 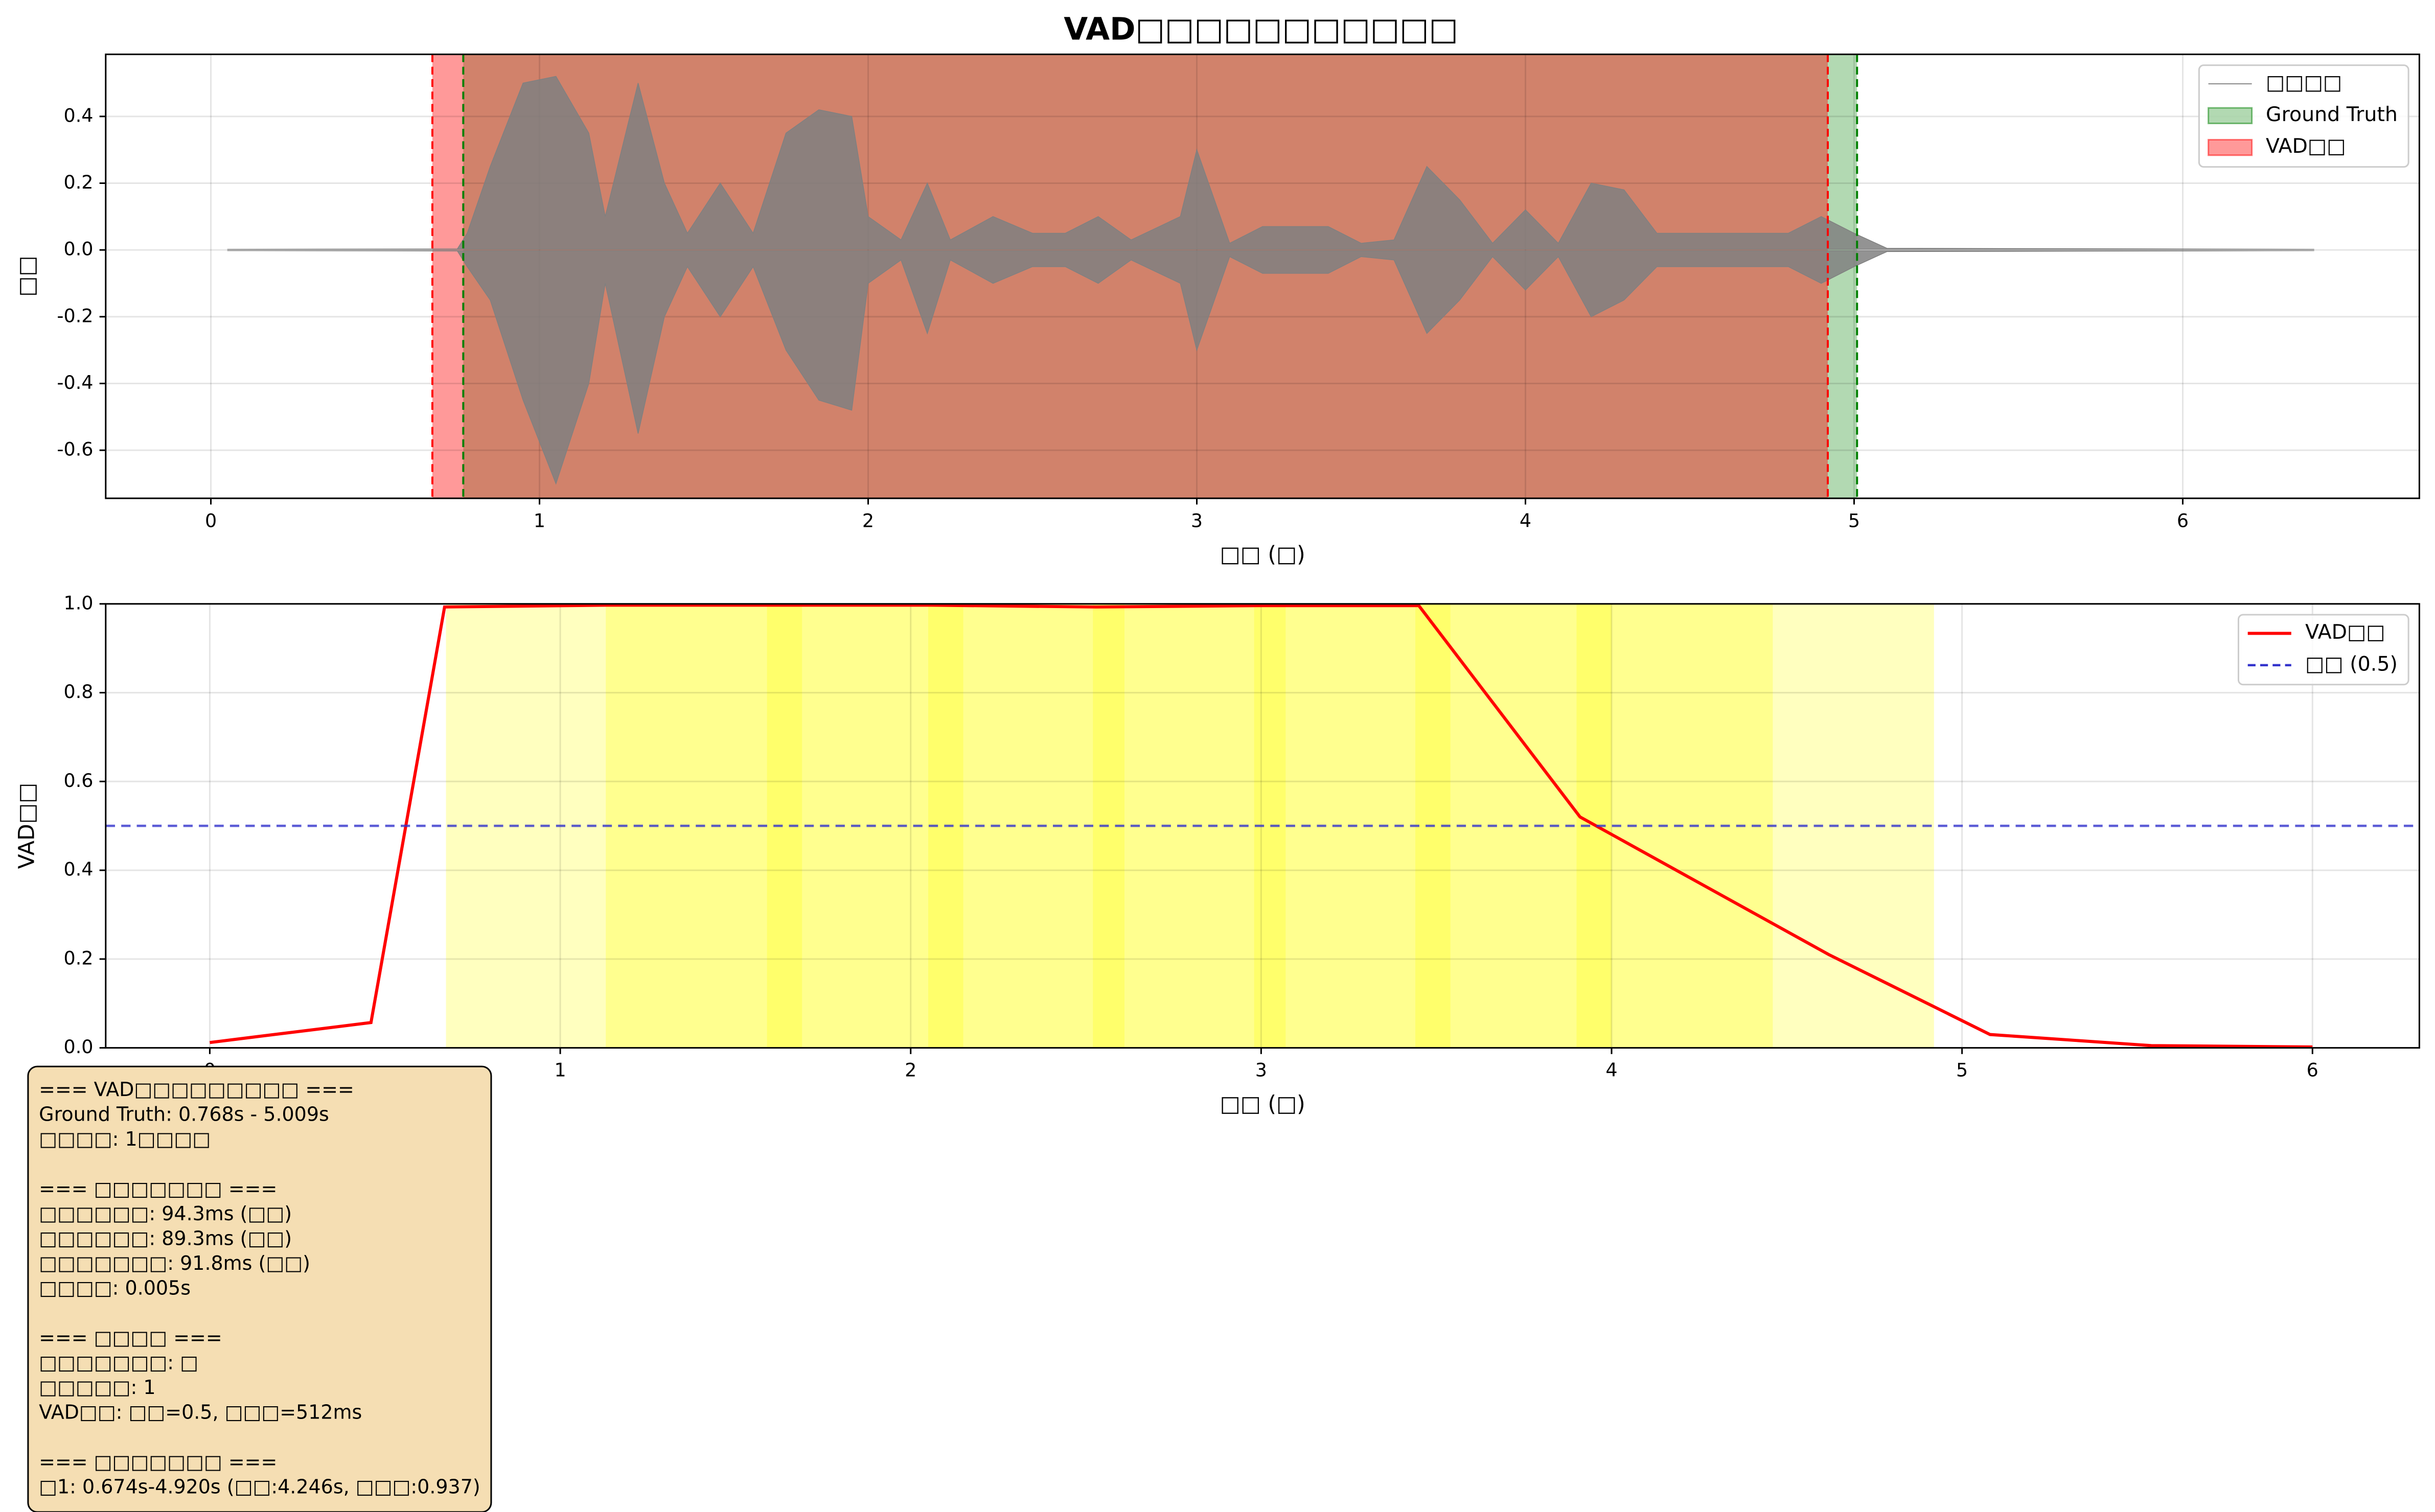 I want to click on y-tick-label: 1.0, so click(x=79, y=603).